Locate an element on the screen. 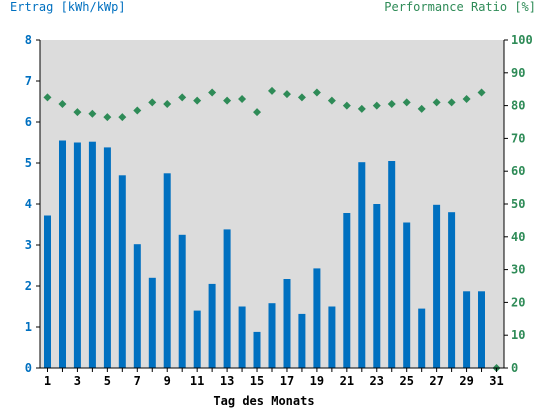 The height and width of the screenshot is (408, 544). right-axis-title: Performance Ratio [%] is located at coordinates (460, 7).